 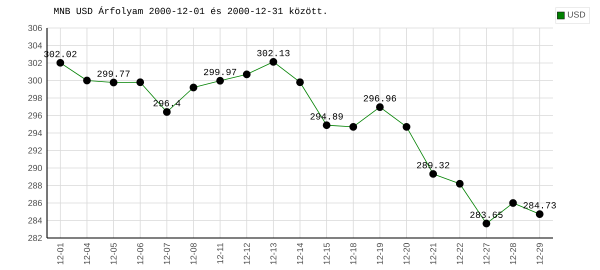 What do you see at coordinates (35, 168) in the screenshot?
I see `y-tick-label: 290` at bounding box center [35, 168].